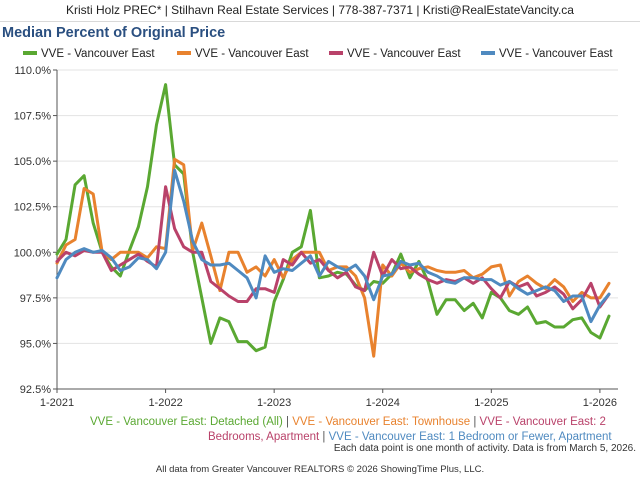 The image size is (640, 480). What do you see at coordinates (491, 403) in the screenshot?
I see `x-tick-label: 1-2025` at bounding box center [491, 403].